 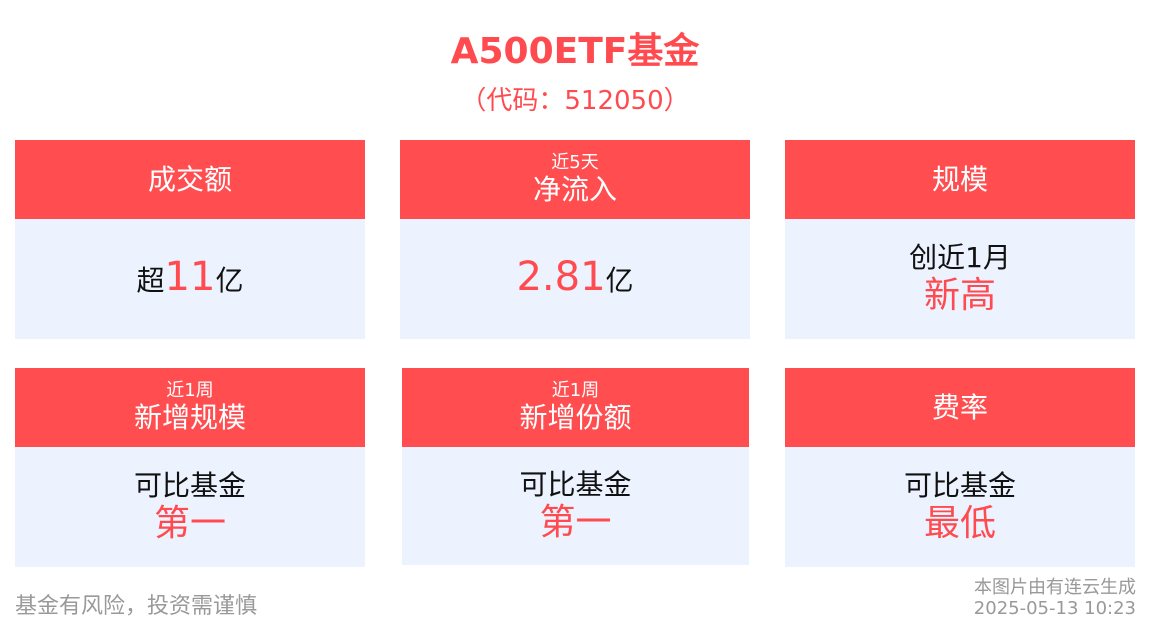 I want to click on card-period: 近5天, so click(x=575, y=162).